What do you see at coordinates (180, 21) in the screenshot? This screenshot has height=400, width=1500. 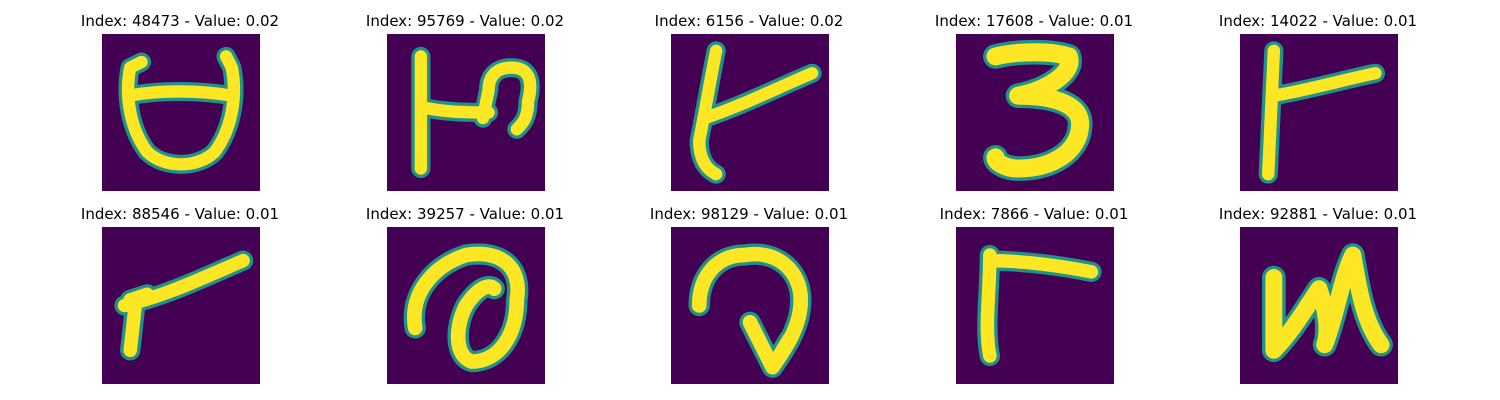 I see `sample-title: Index: 48473 - Value: 0.02` at bounding box center [180, 21].